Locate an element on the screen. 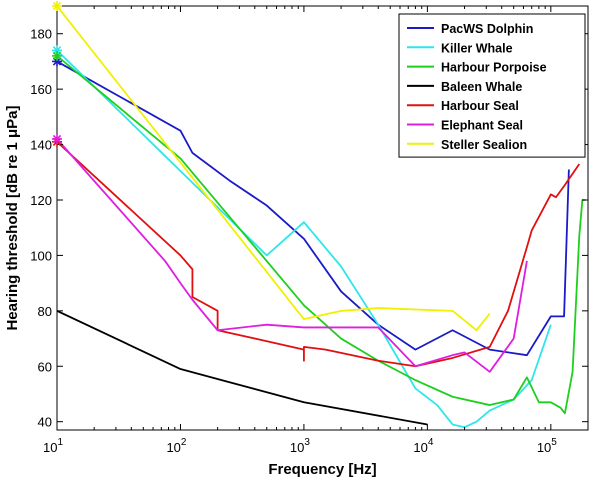 The image size is (599, 482). y-tick-label: 160 is located at coordinates (41, 89).